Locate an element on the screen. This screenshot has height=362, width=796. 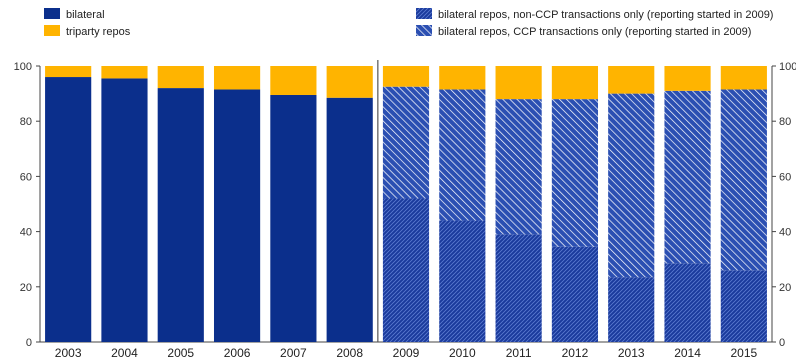
x-tick-label-2015: 2015 is located at coordinates (743, 353).